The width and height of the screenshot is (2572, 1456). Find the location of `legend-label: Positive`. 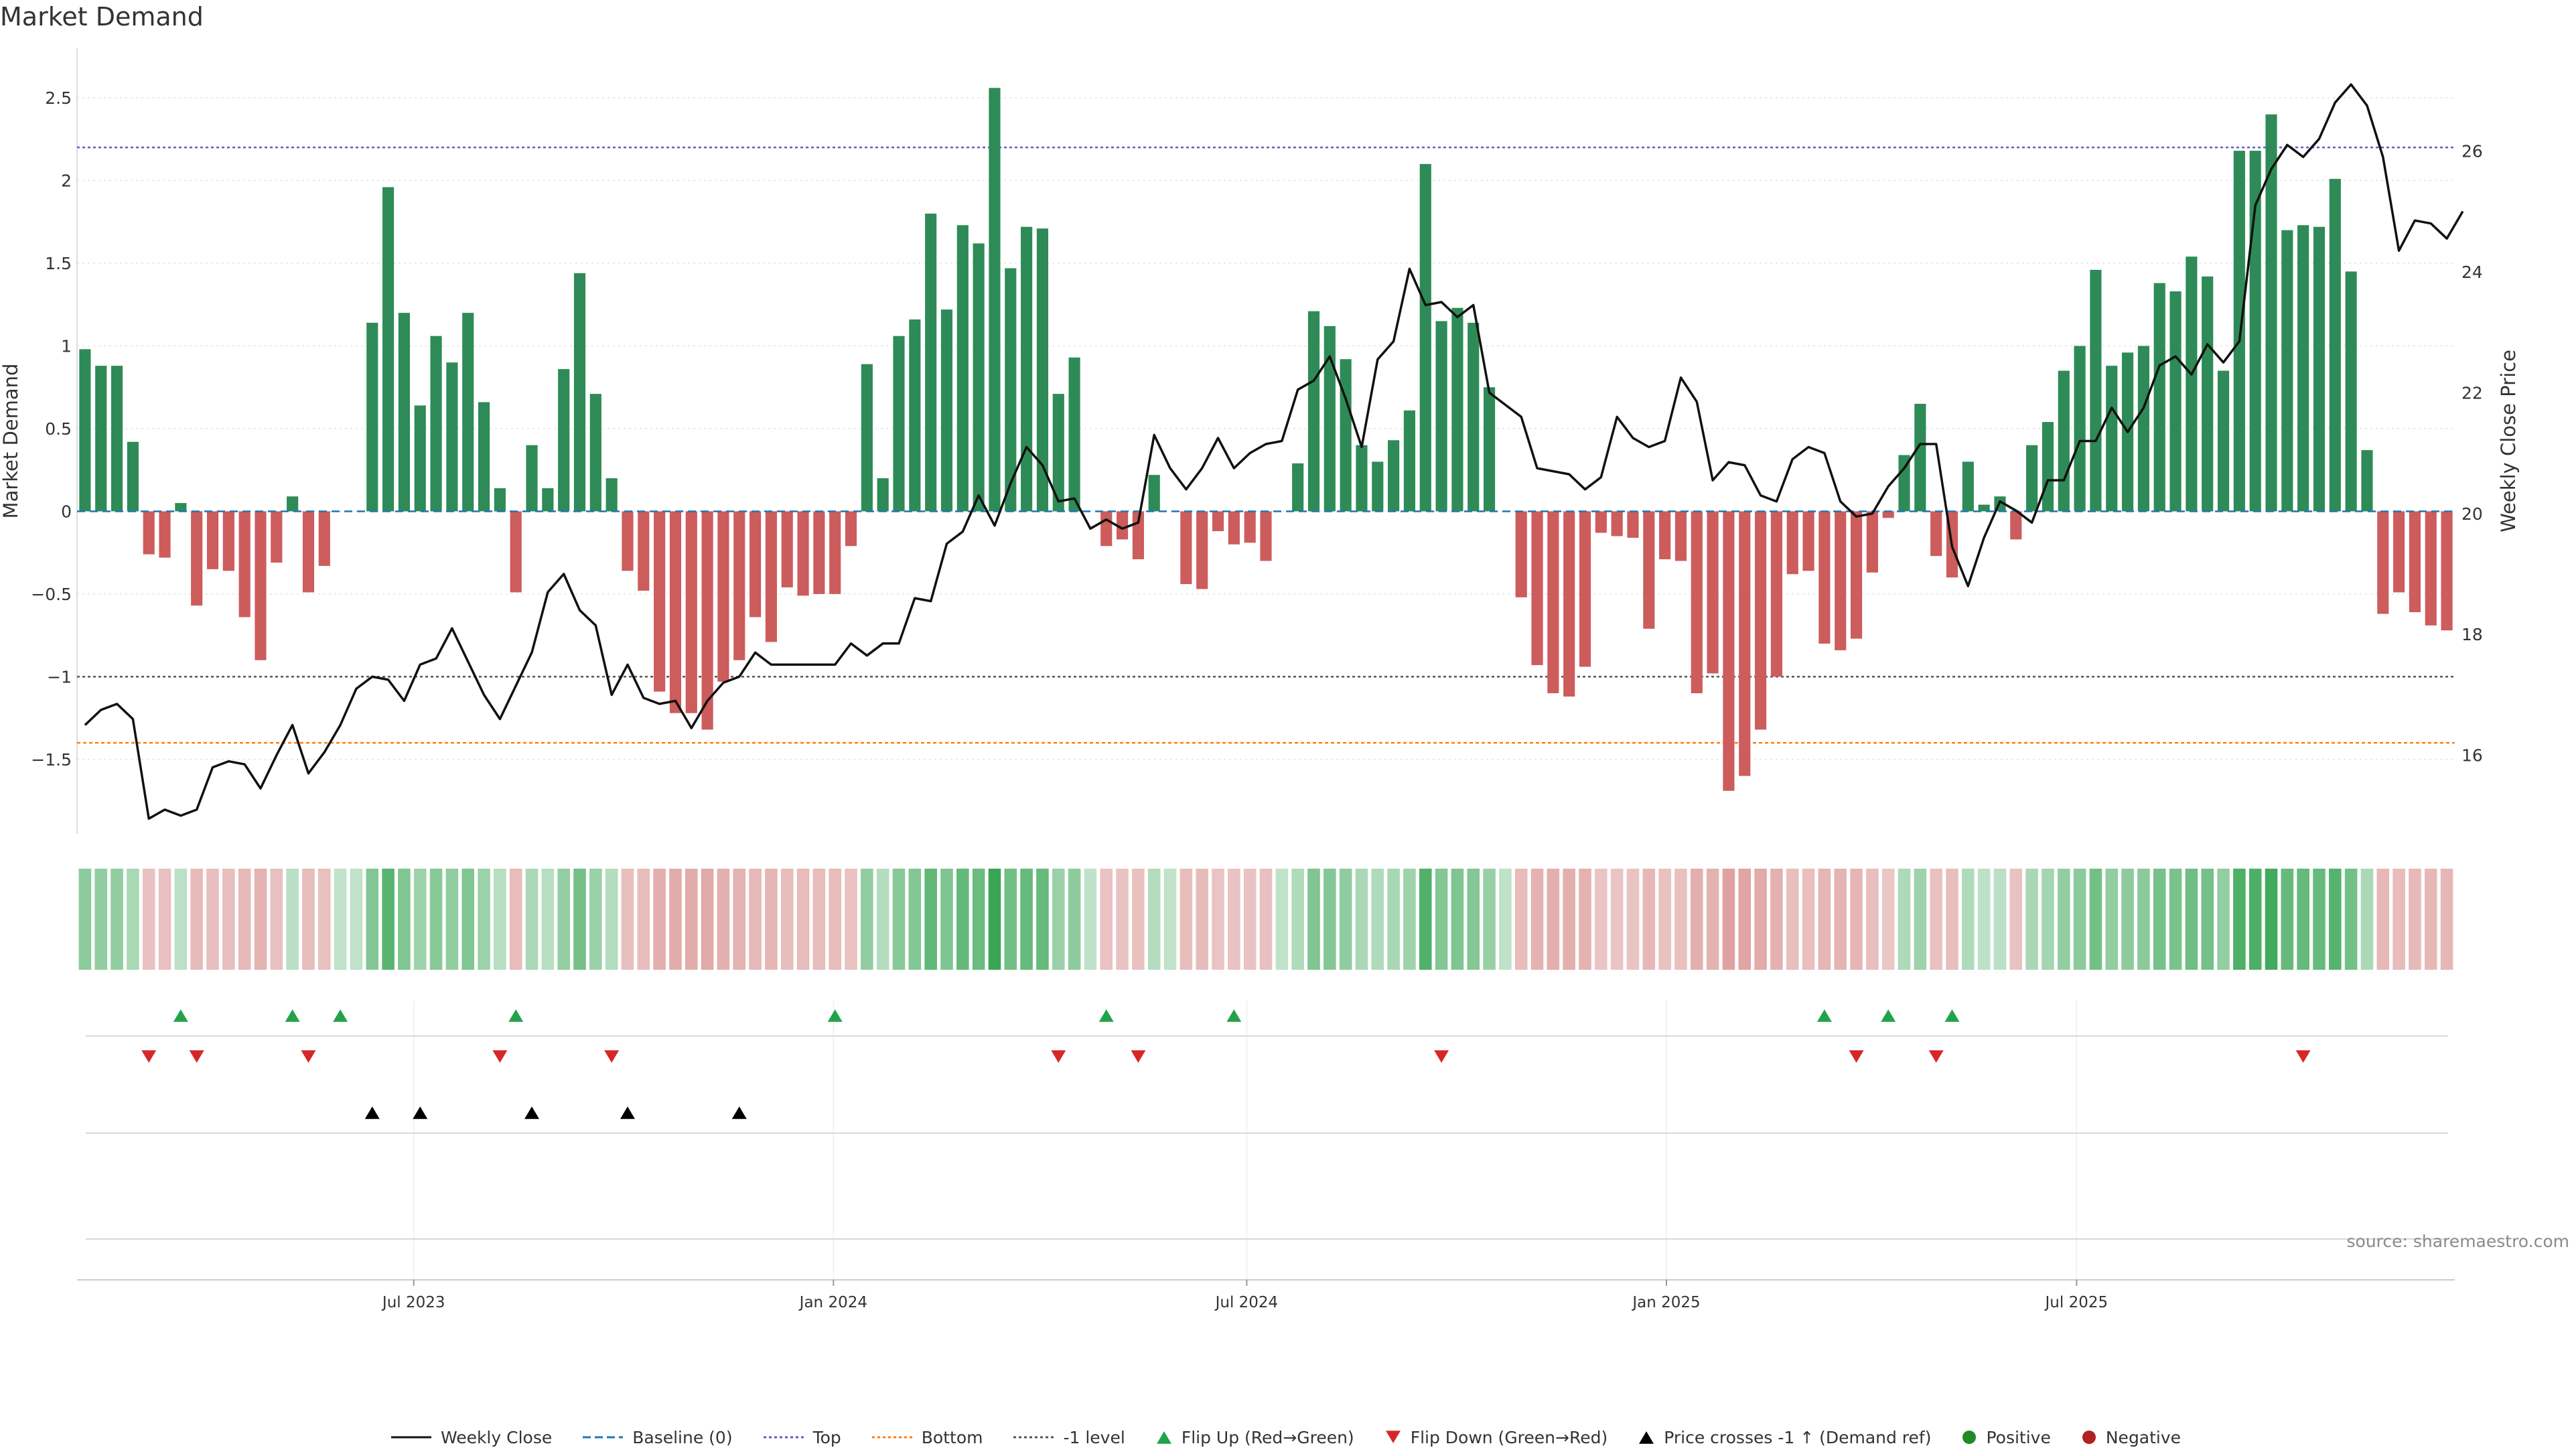

legend-label: Positive is located at coordinates (2018, 1437).